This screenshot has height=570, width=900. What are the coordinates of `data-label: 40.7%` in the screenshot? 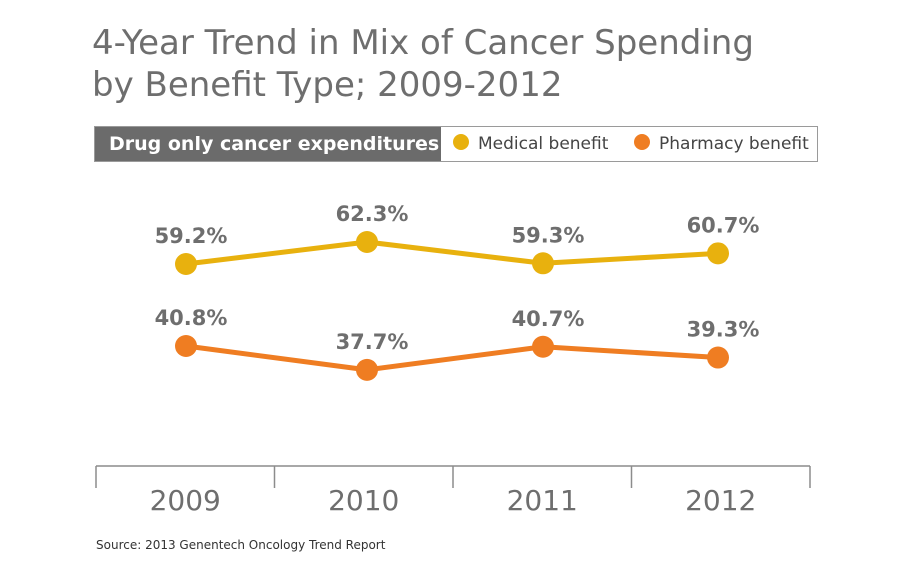 It's located at (548, 319).